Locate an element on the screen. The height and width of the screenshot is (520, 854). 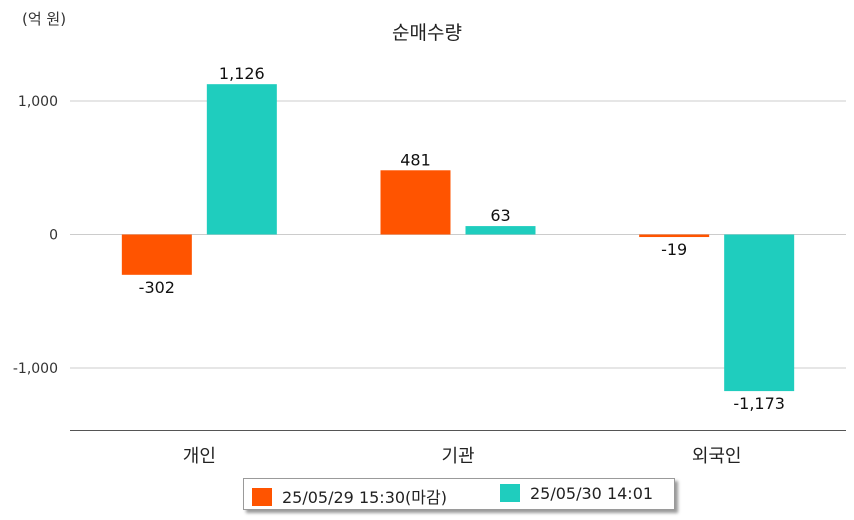
y-tick-label-1: 0 is located at coordinates (53, 236).